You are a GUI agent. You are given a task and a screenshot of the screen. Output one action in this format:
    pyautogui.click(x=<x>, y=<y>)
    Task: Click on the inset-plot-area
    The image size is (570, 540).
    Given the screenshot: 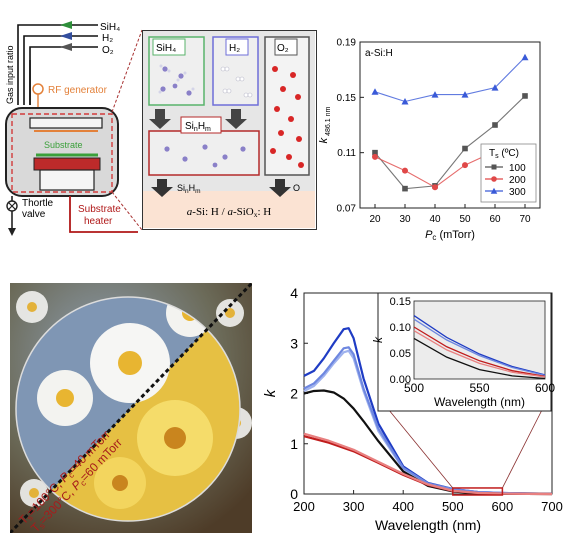 What is the action you would take?
    pyautogui.click(x=479, y=340)
    